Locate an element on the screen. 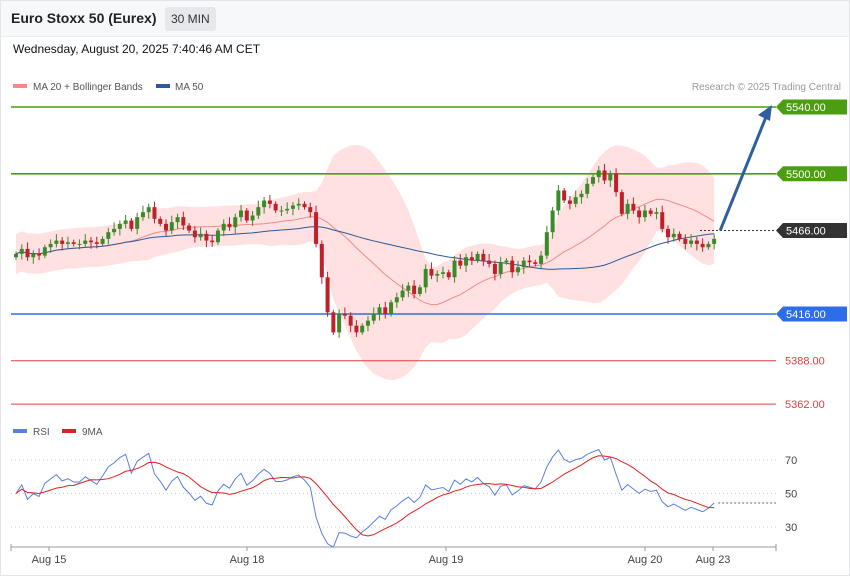  x-axis-label: Aug 23 is located at coordinates (713, 560).